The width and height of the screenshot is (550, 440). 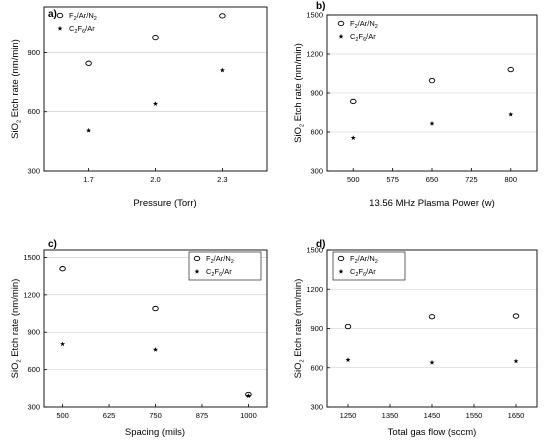 I want to click on y-tick-label: 1500, so click(x=31, y=257).